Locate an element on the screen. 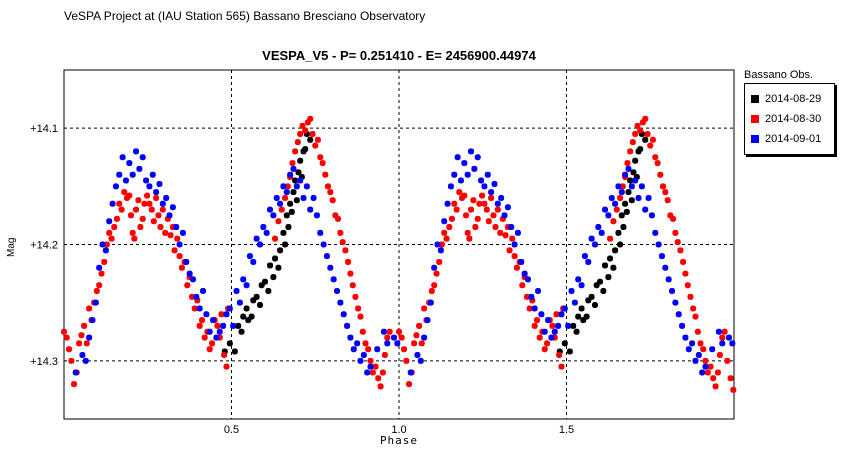 The image size is (843, 460). legend-item-2014-08-30: 2014-08-30 is located at coordinates (786, 119).